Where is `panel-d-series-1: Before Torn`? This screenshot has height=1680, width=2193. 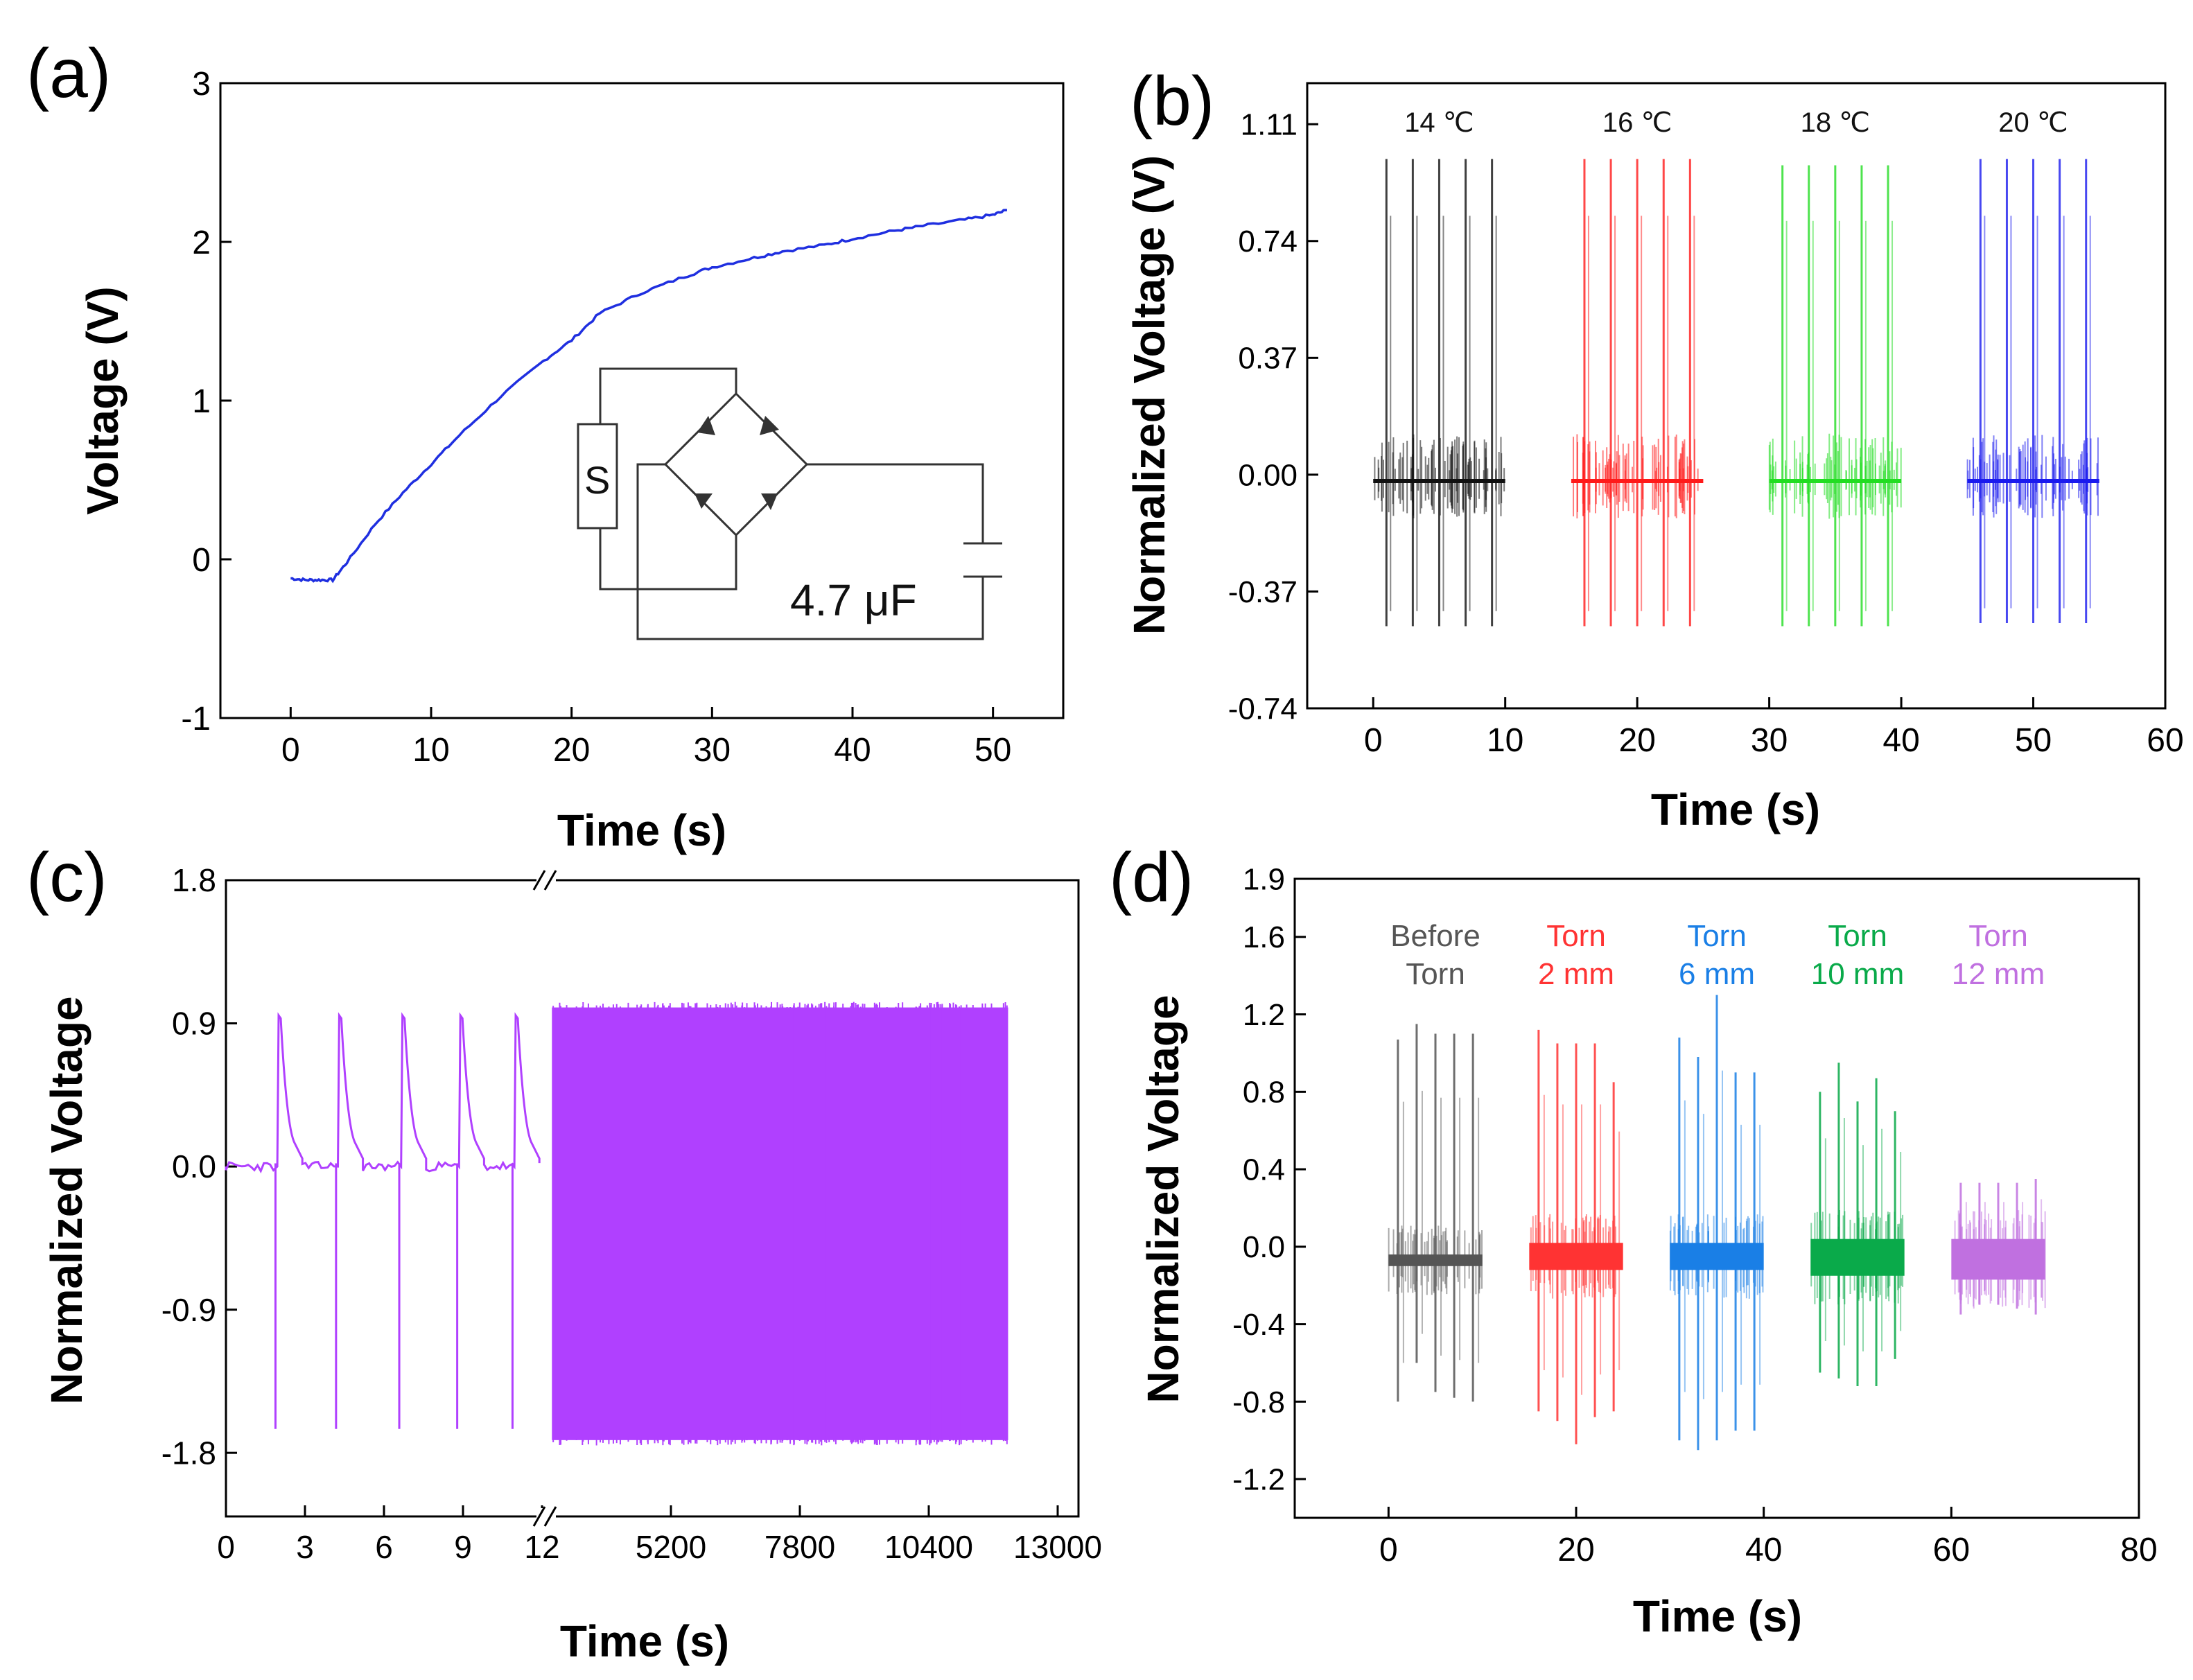
panel-d-series-1: Before Torn is located at coordinates (1435, 1160).